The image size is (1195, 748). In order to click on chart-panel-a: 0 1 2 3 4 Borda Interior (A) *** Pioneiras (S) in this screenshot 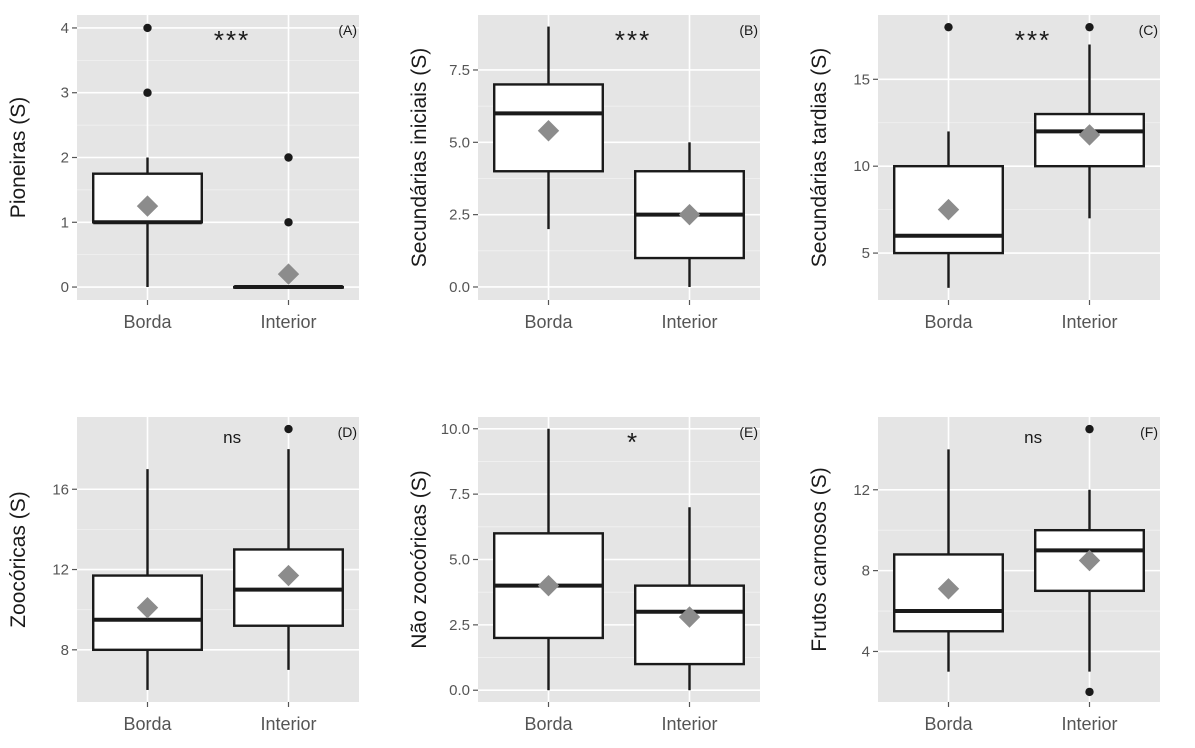, I will do `click(183, 173)`.